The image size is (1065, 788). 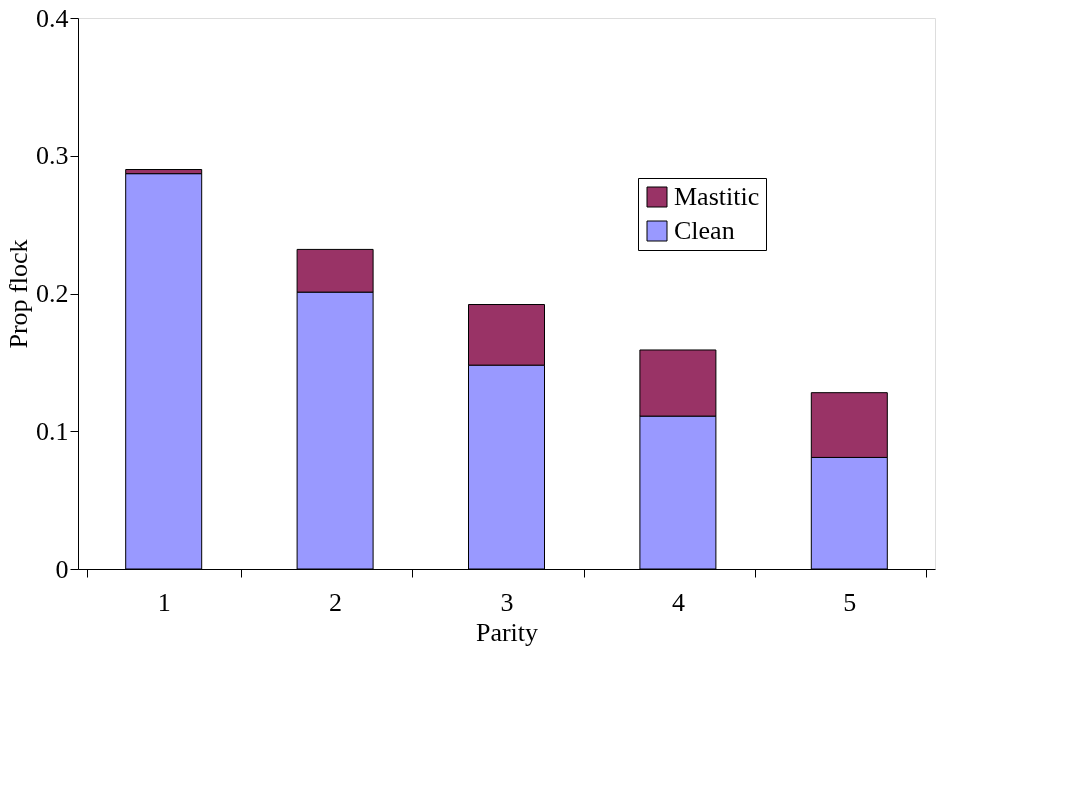 What do you see at coordinates (62, 569) in the screenshot?
I see `y-tick-label: 0` at bounding box center [62, 569].